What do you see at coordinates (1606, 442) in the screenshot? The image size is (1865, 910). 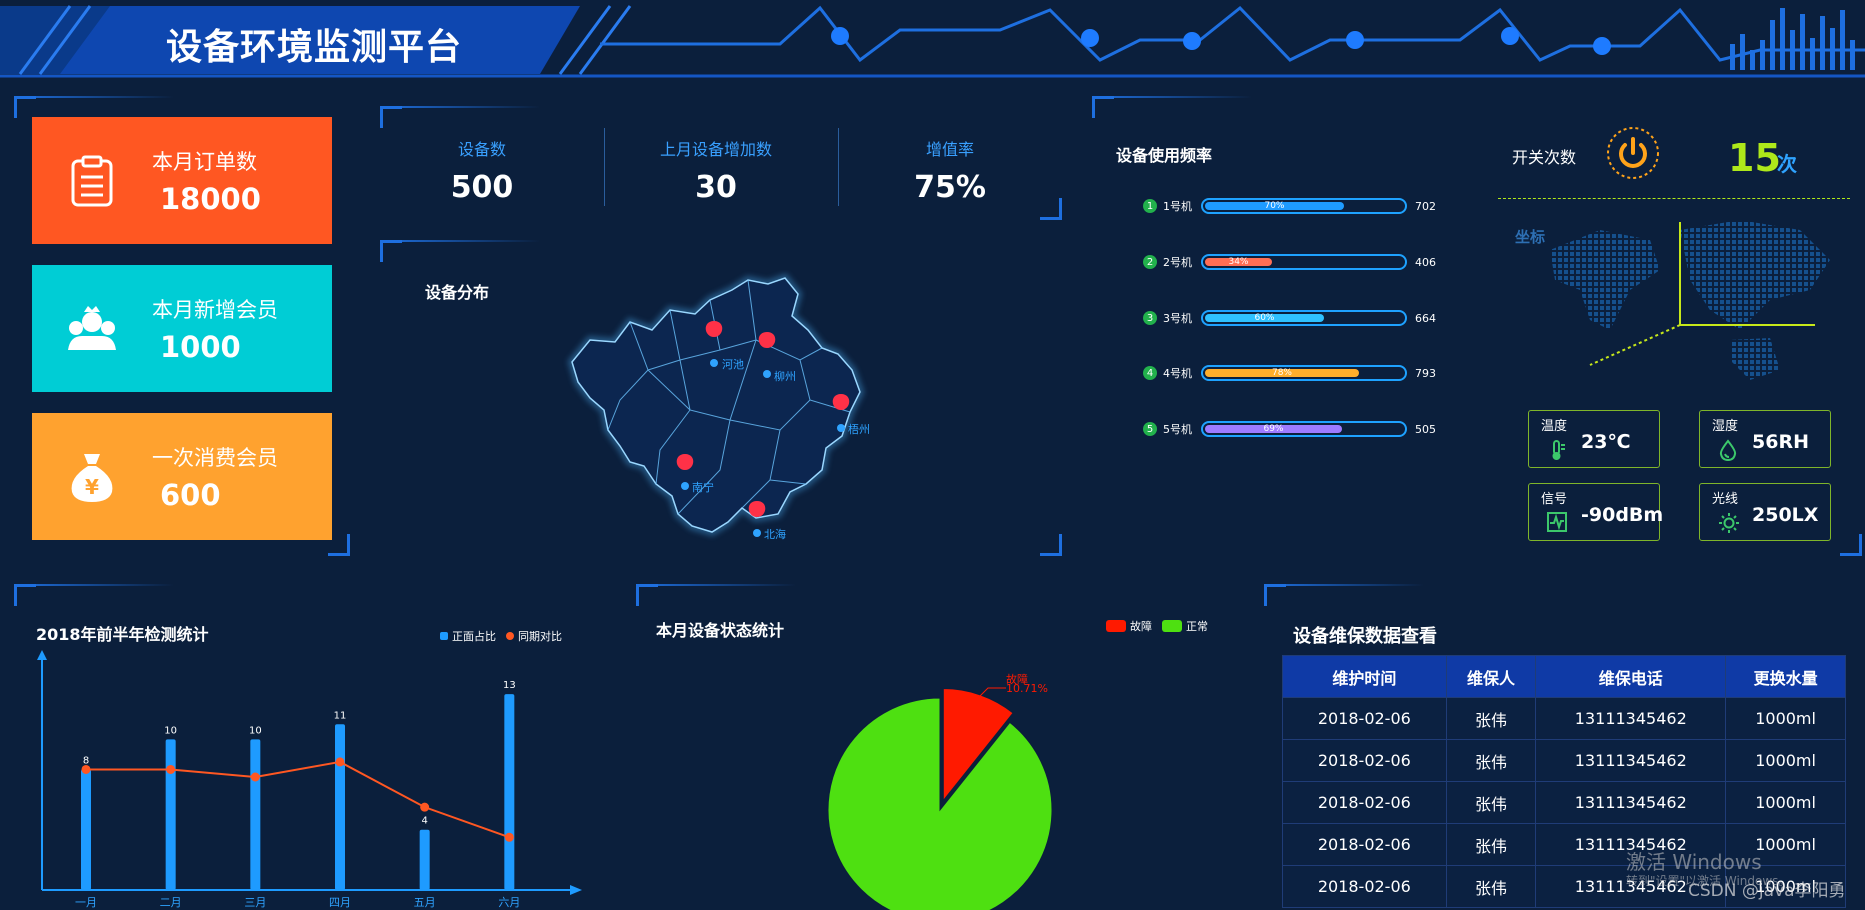 I see `sensor-value: 23℃` at bounding box center [1606, 442].